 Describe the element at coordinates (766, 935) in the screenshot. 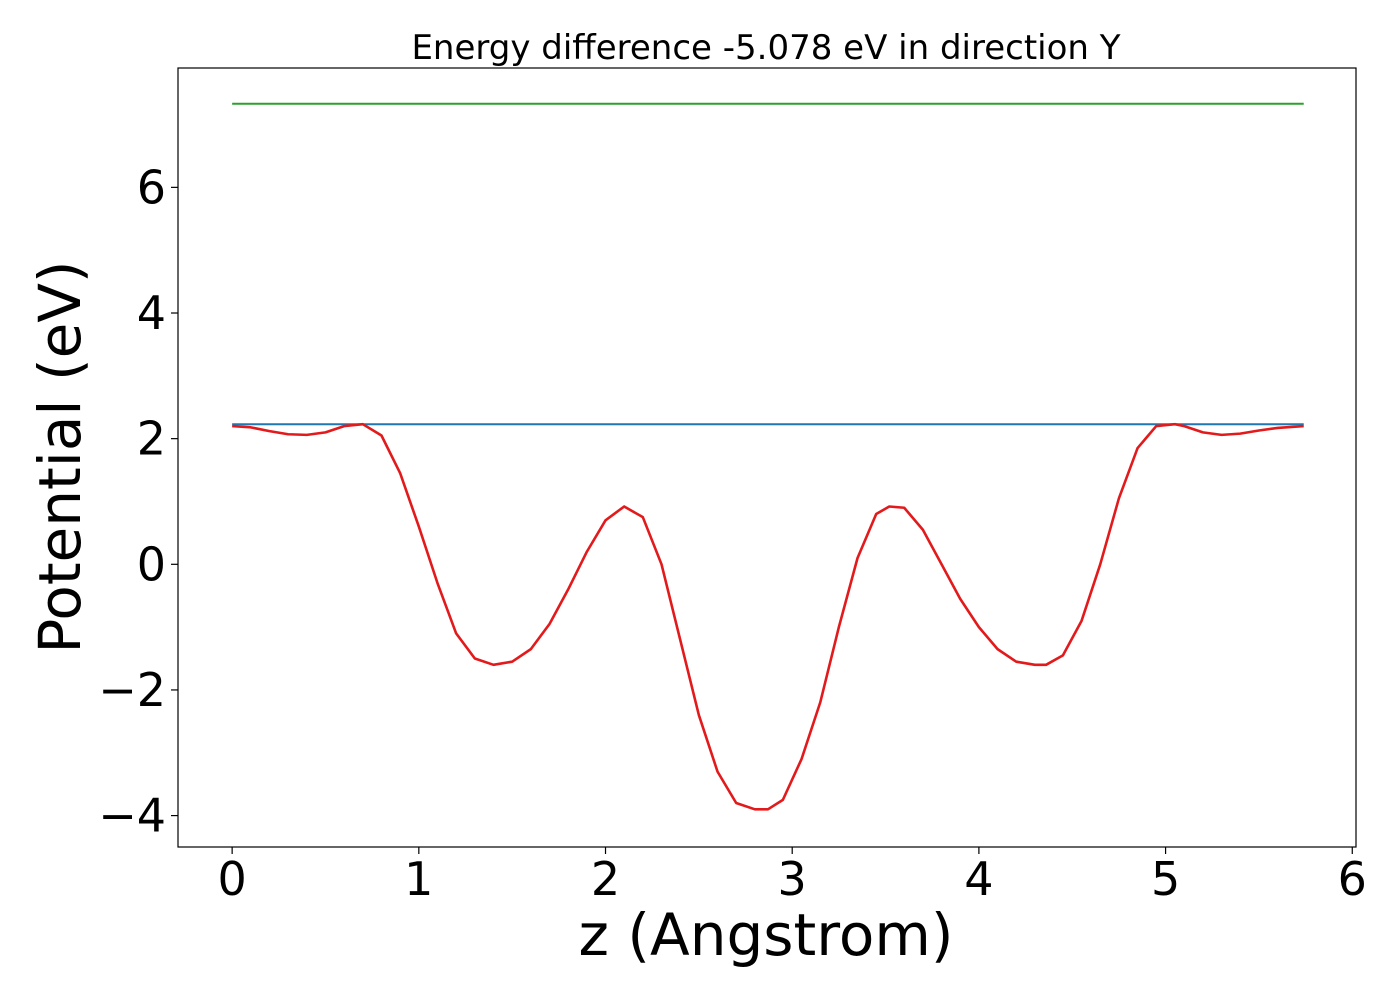

I see `x-axis-label: z (Angstrom)` at that location.